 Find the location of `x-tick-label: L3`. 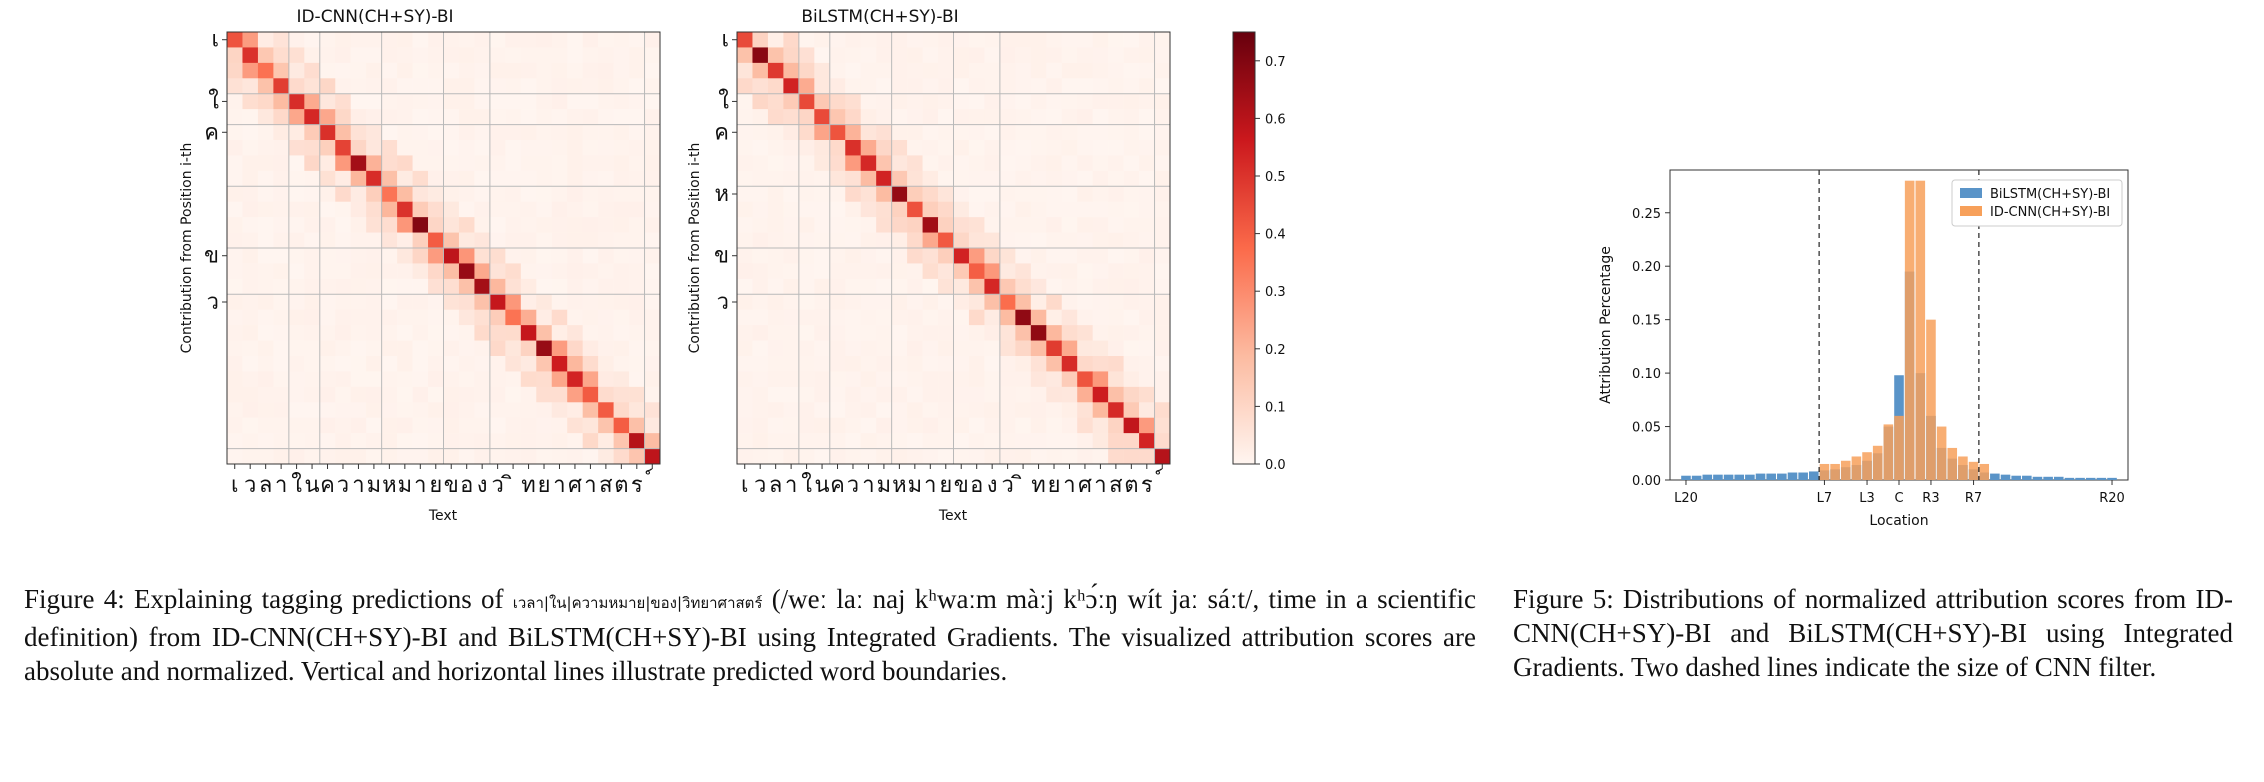

x-tick-label: L3 is located at coordinates (1867, 498).